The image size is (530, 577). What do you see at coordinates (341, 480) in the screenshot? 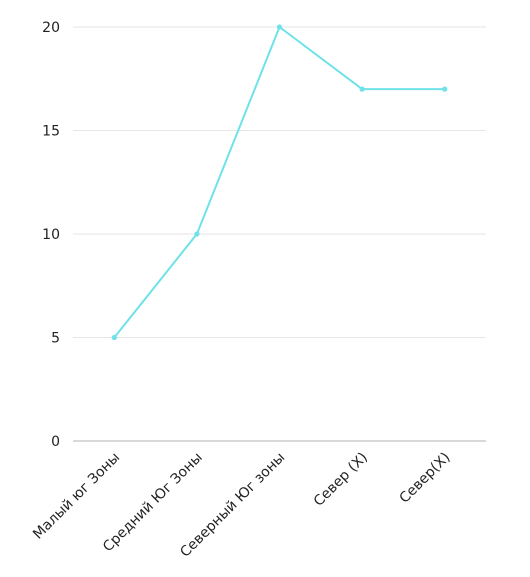
I see `x-tick-label: Север (X)` at bounding box center [341, 480].